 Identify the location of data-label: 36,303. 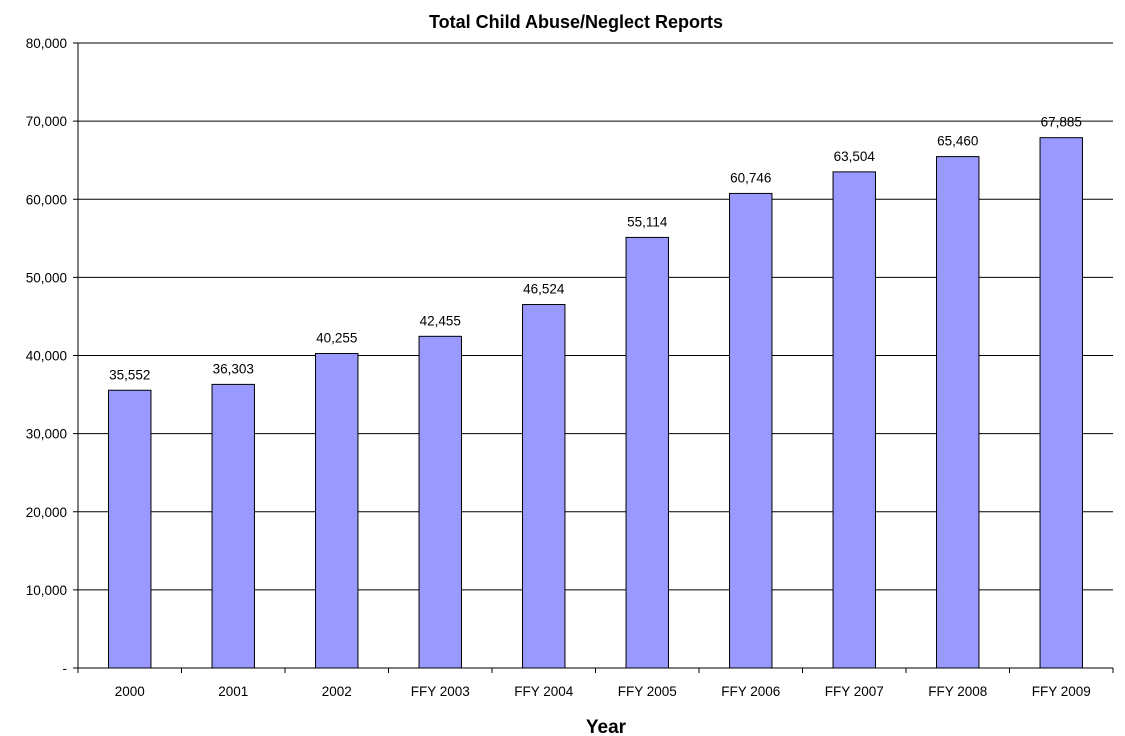
(233, 368).